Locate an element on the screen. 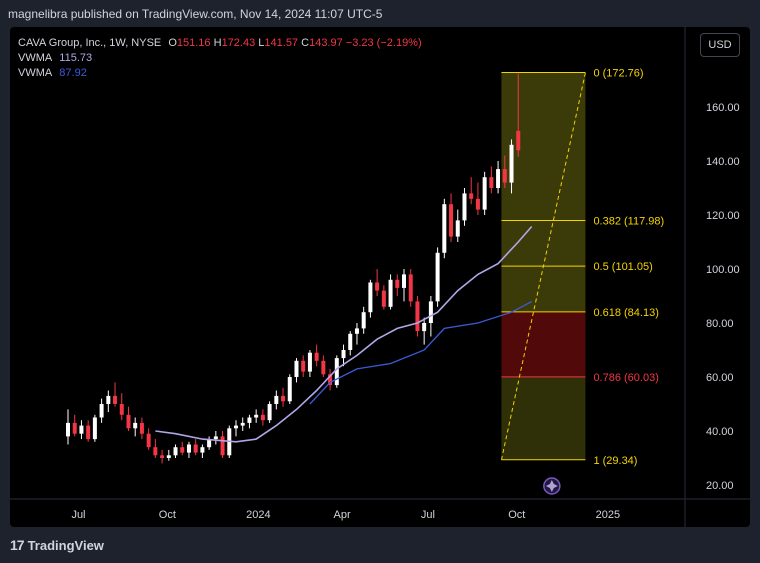  fib-label-0-5: 0.5 (101.05) is located at coordinates (622, 267).